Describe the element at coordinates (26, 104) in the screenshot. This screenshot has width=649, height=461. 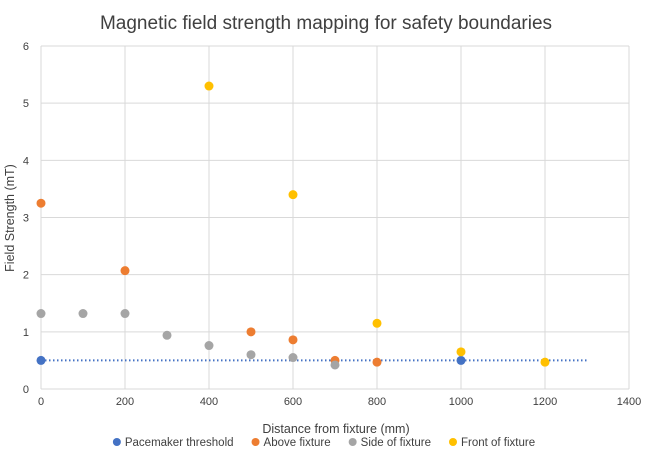
I see `y-tick-label: 5` at that location.